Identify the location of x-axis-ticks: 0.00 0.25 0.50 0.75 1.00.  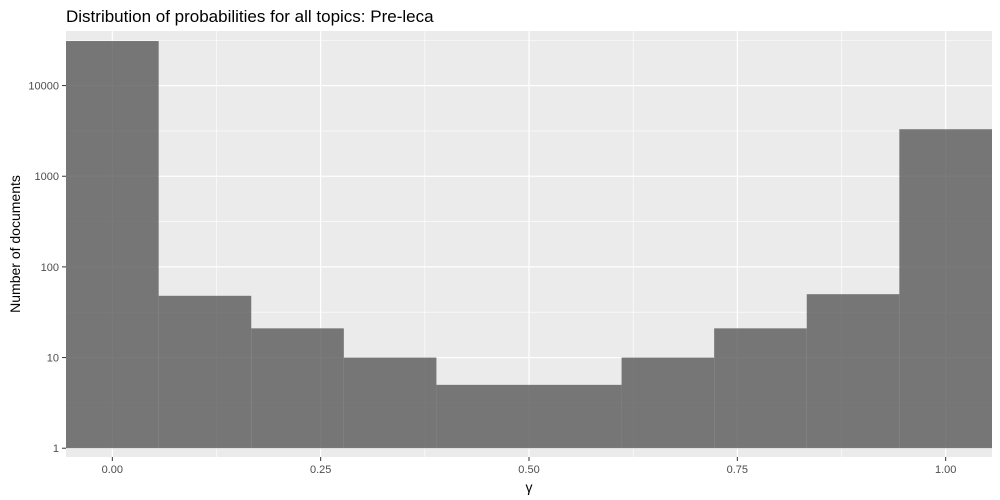
(529, 466).